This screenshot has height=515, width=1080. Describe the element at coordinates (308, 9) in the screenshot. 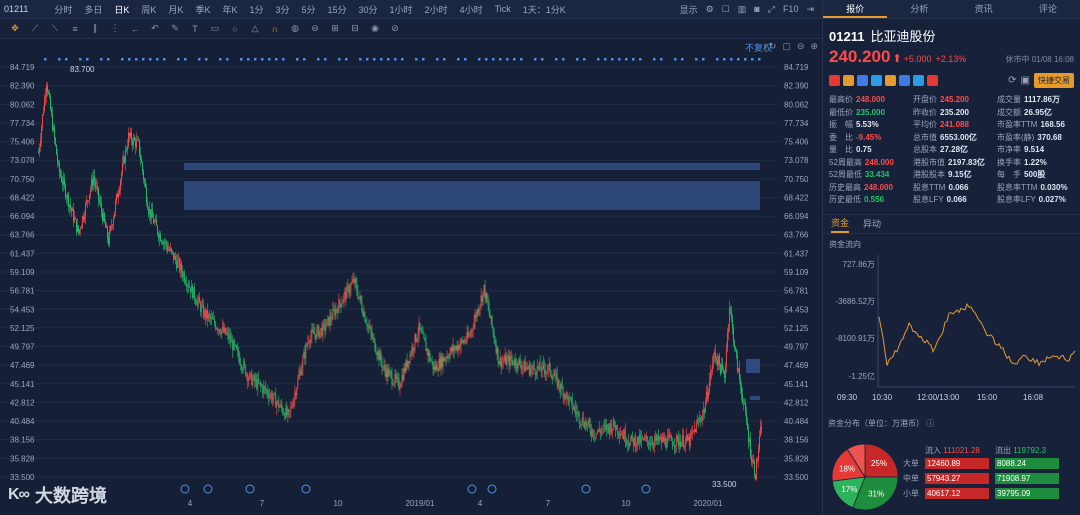

I see `tab-5min: 5分` at that location.